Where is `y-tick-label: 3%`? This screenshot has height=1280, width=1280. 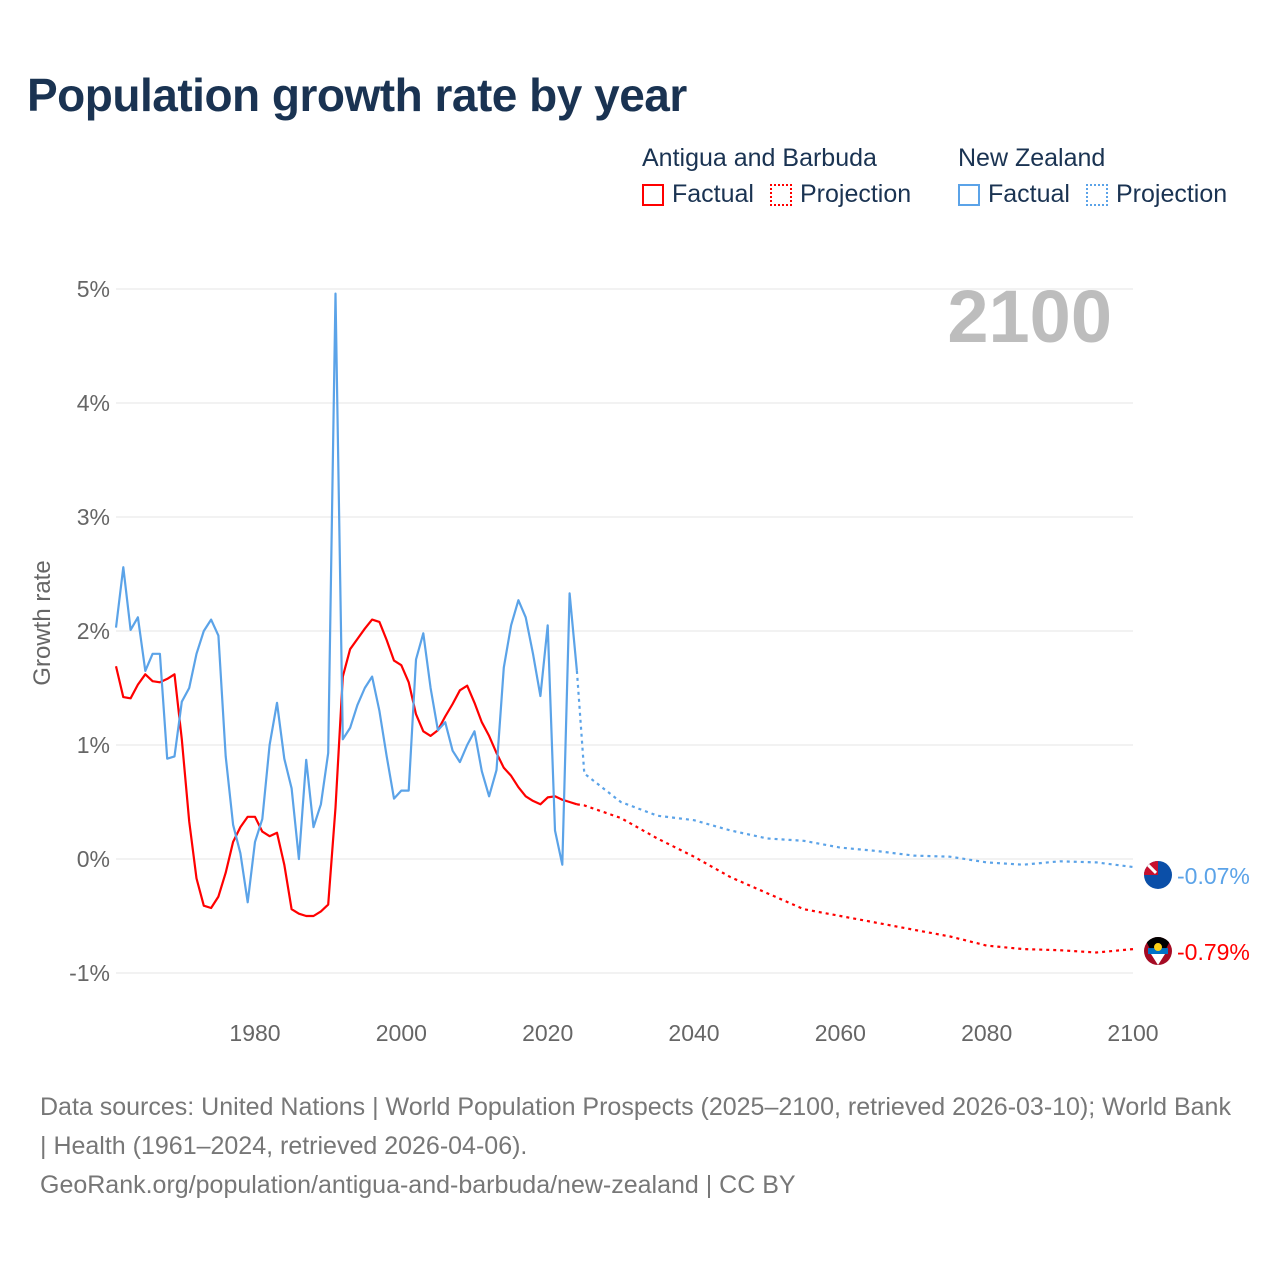
y-tick-label: 3% is located at coordinates (93, 517).